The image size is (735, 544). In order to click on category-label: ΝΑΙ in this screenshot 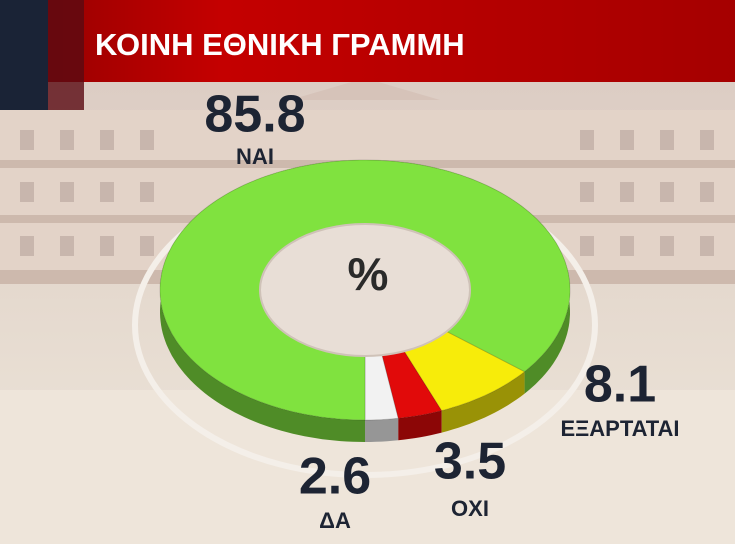, I will do `click(255, 156)`.